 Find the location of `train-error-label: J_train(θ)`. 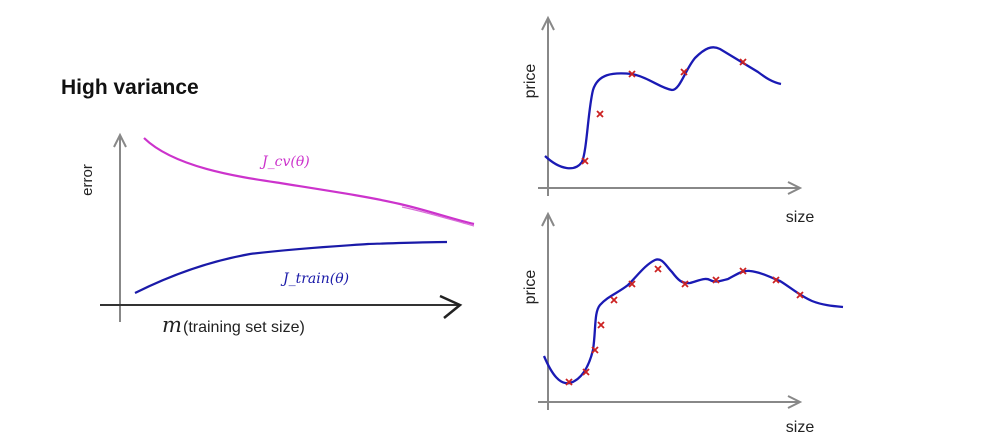

train-error-label: J_train(θ) is located at coordinates (314, 279).